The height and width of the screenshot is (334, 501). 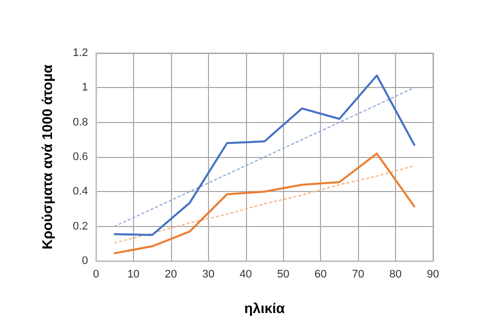 I want to click on x-tick-label: 50, so click(x=283, y=274).